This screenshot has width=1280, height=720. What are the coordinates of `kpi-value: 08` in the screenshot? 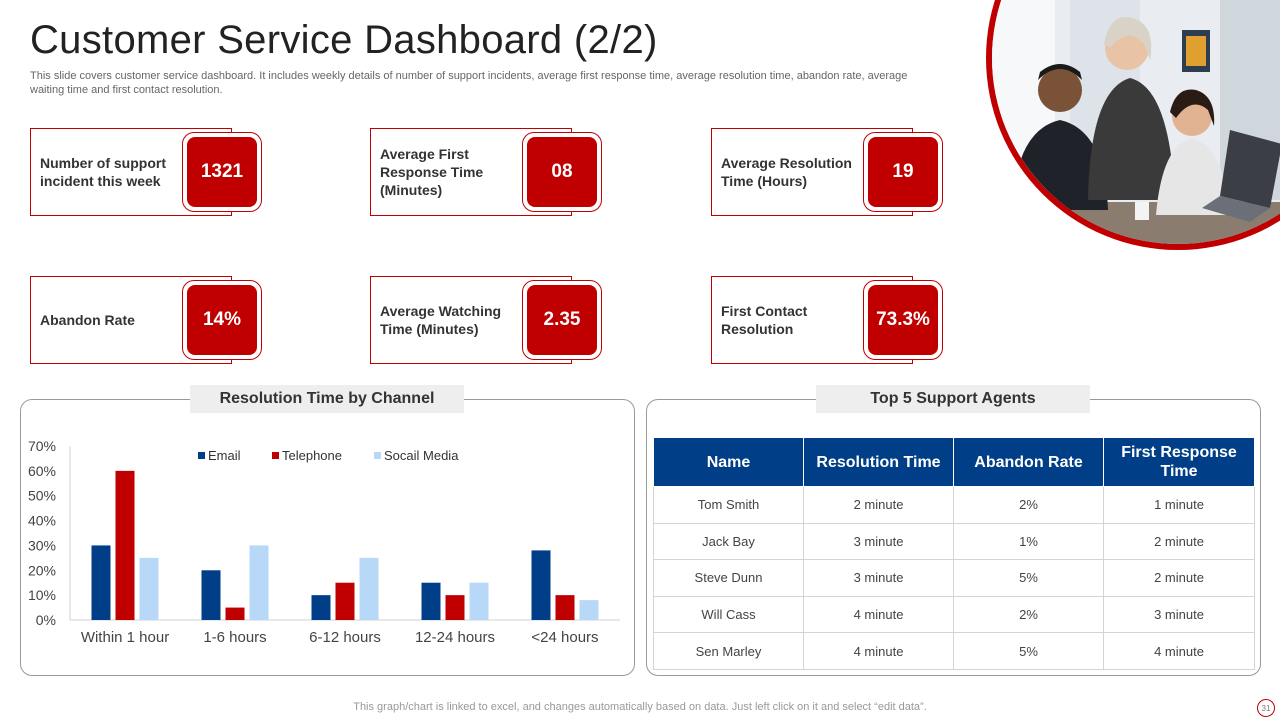 It's located at (562, 172).